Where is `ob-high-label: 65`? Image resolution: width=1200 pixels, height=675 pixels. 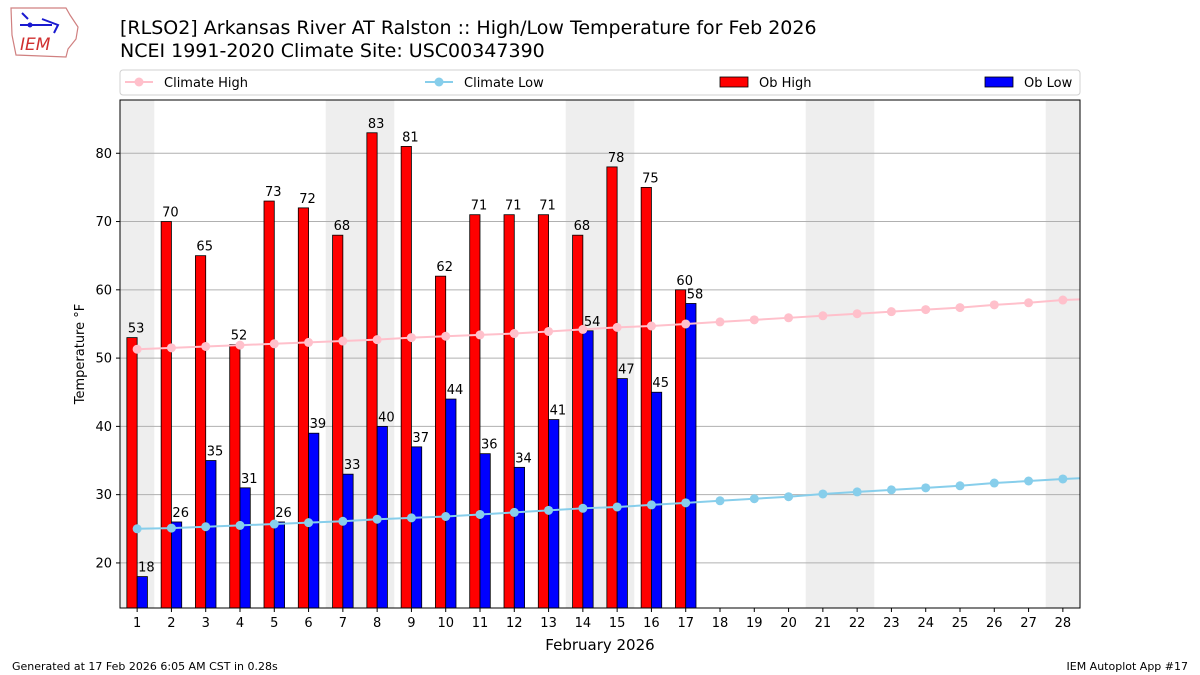 ob-high-label: 65 is located at coordinates (204, 247).